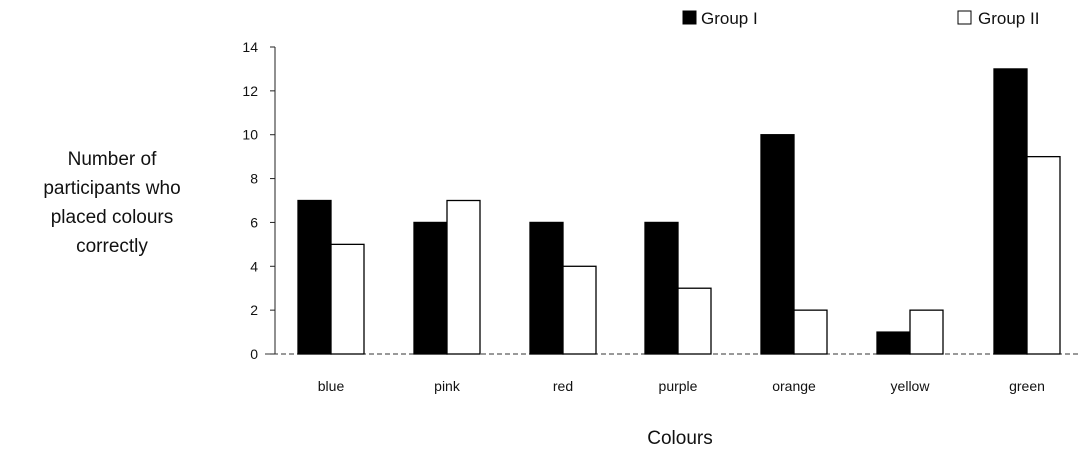 The height and width of the screenshot is (452, 1079). I want to click on x-tick-label: blue, so click(331, 386).